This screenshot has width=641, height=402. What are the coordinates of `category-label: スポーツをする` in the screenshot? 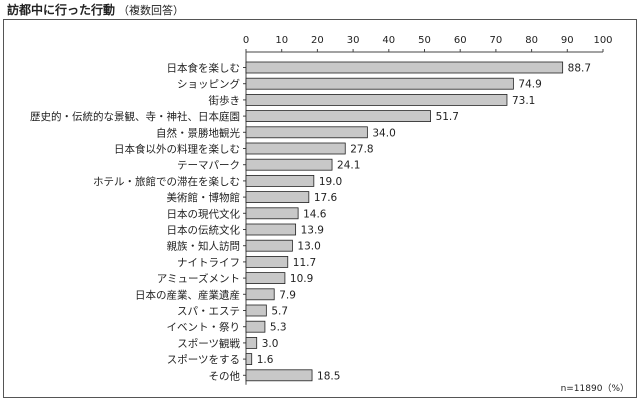 It's located at (203, 360).